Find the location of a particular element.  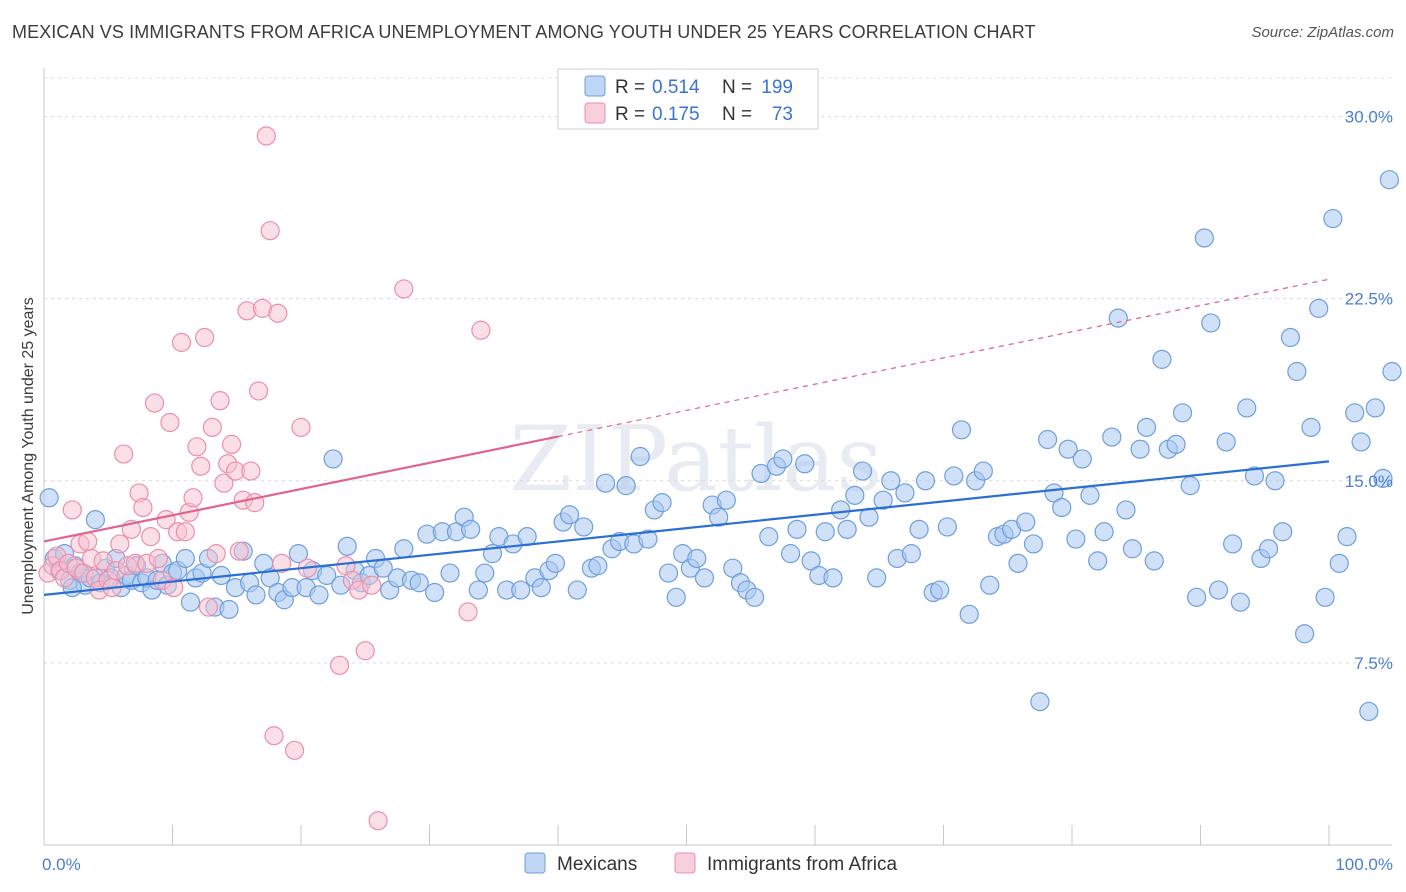

x-tick-labels: 0.0% 100.0% is located at coordinates (717, 864).